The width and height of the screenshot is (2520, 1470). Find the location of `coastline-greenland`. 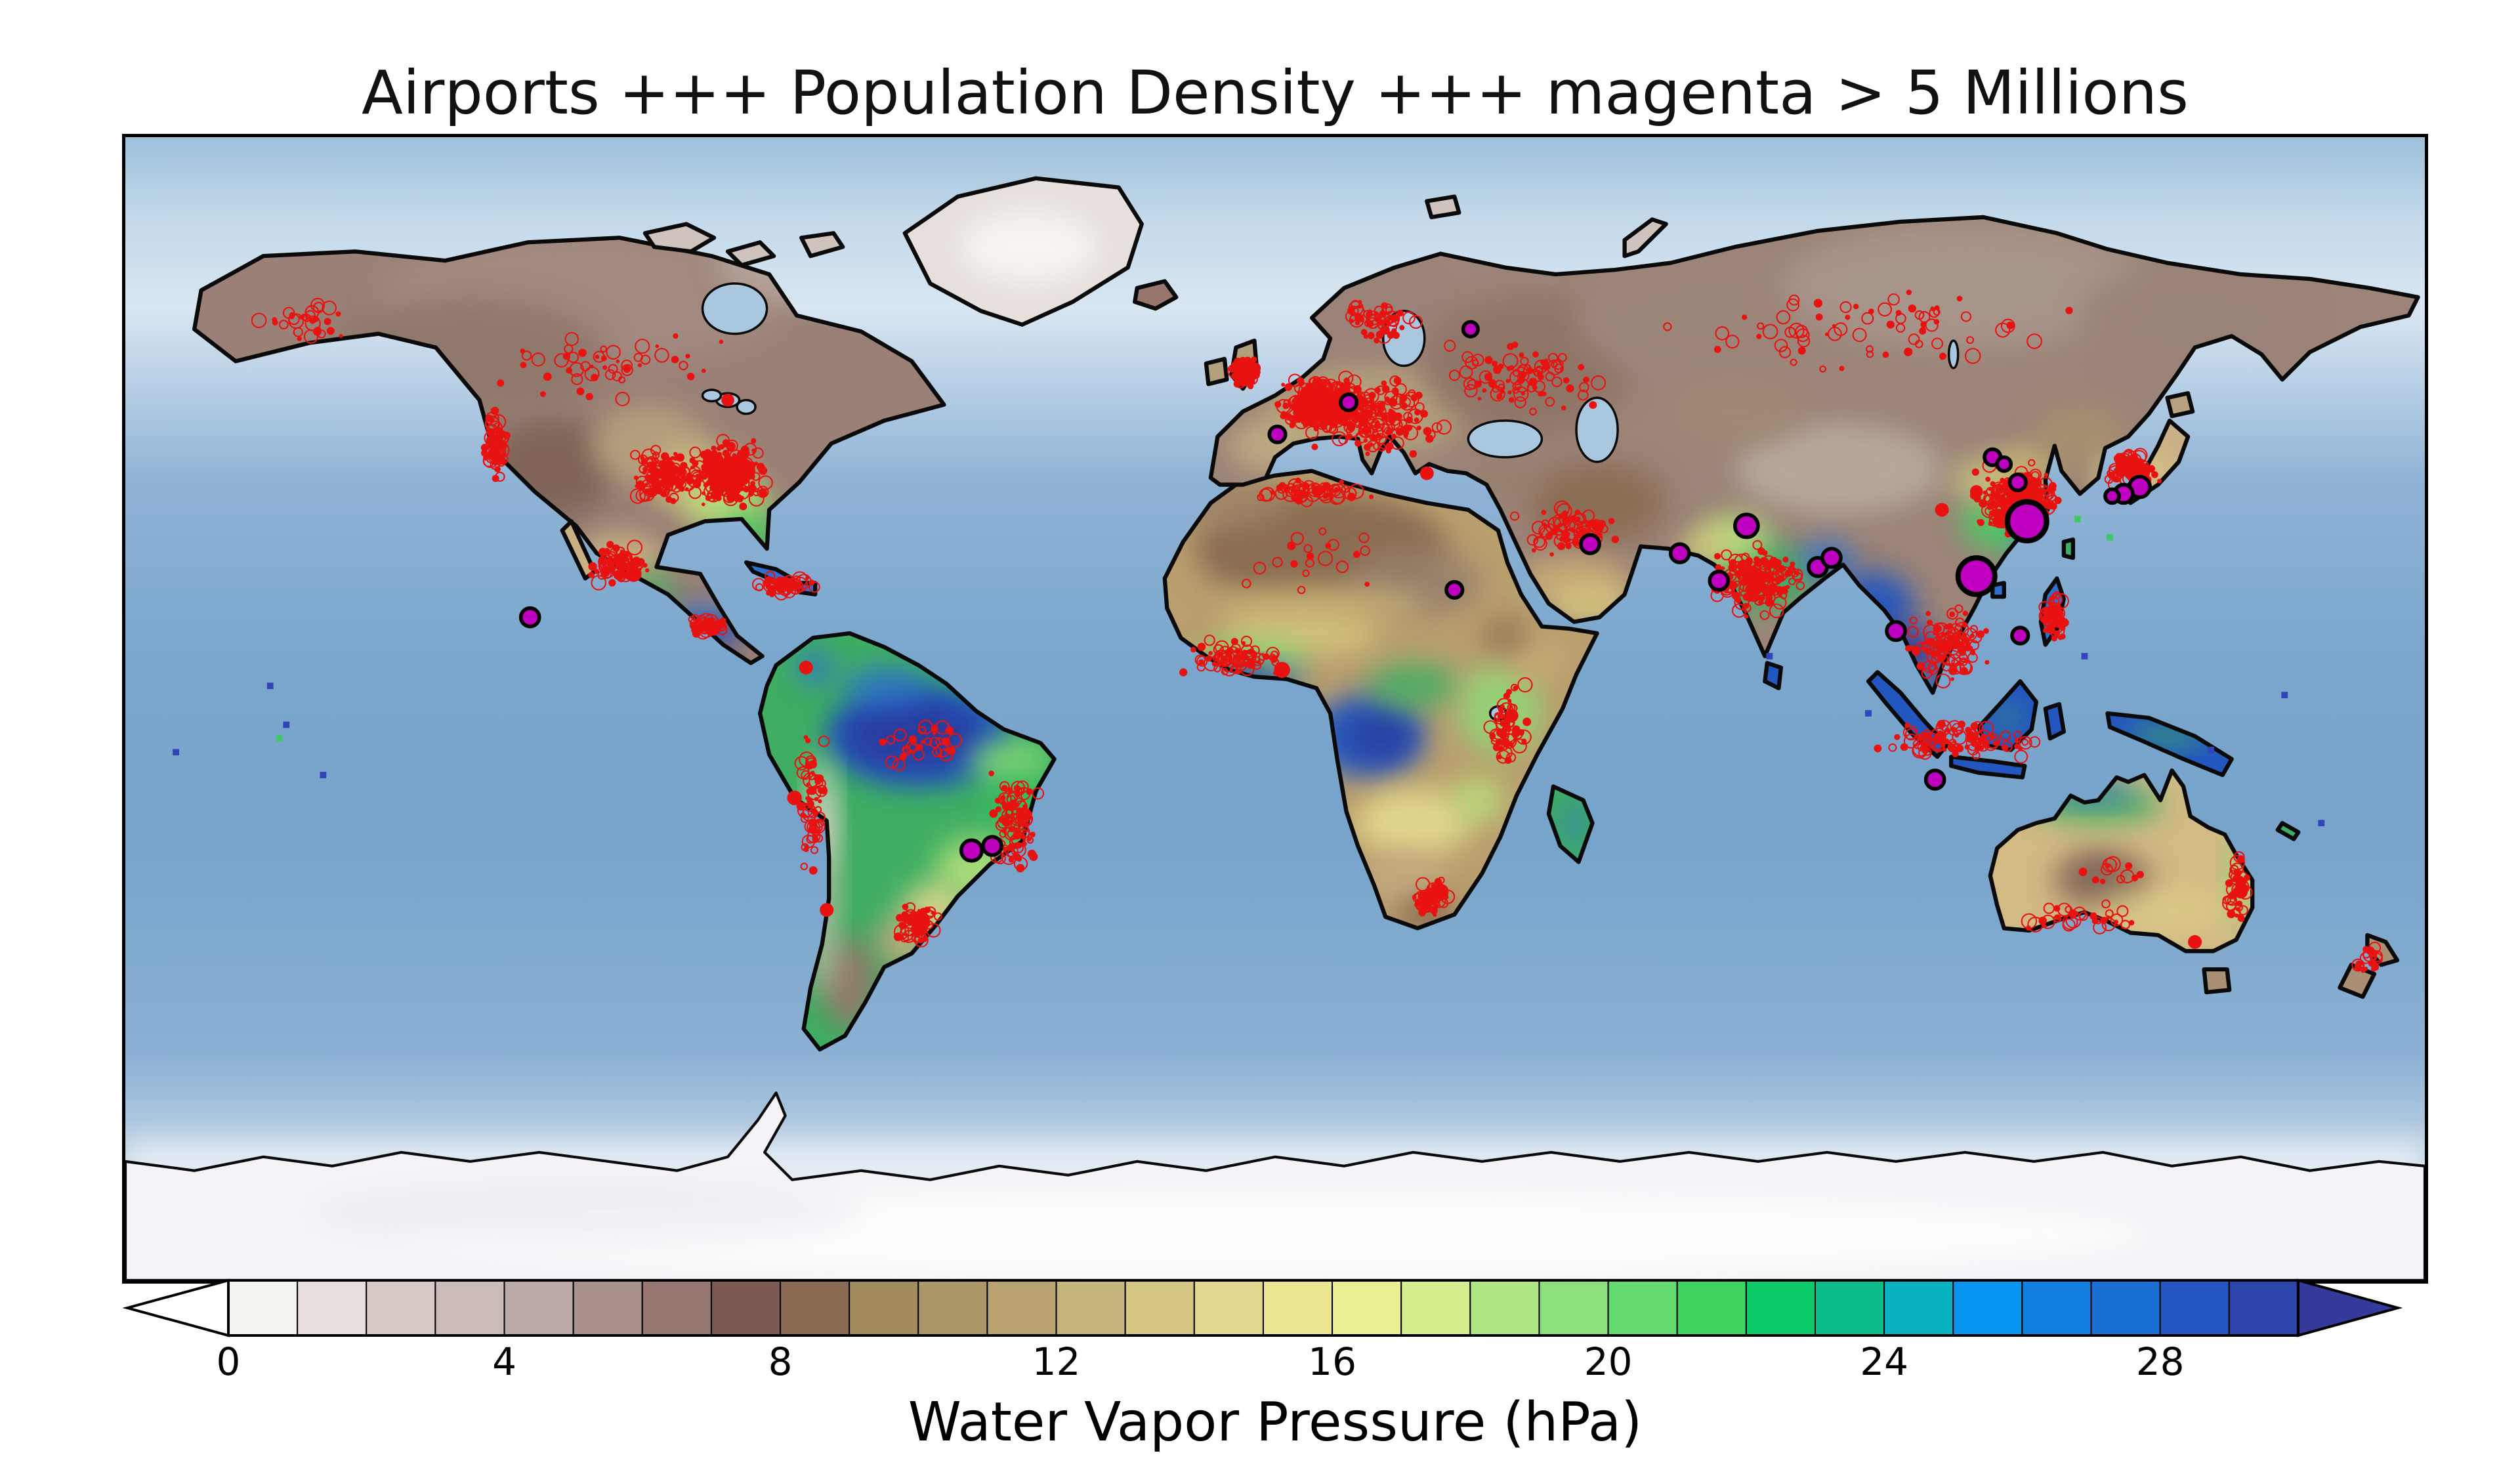

coastline-greenland is located at coordinates (1023, 251).